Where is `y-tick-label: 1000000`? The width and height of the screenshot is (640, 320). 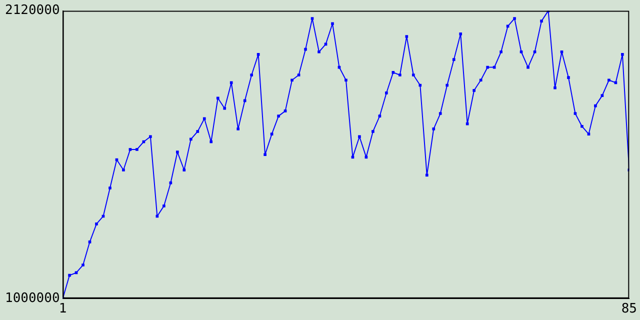
y-tick-label: 1000000 is located at coordinates (32, 298).